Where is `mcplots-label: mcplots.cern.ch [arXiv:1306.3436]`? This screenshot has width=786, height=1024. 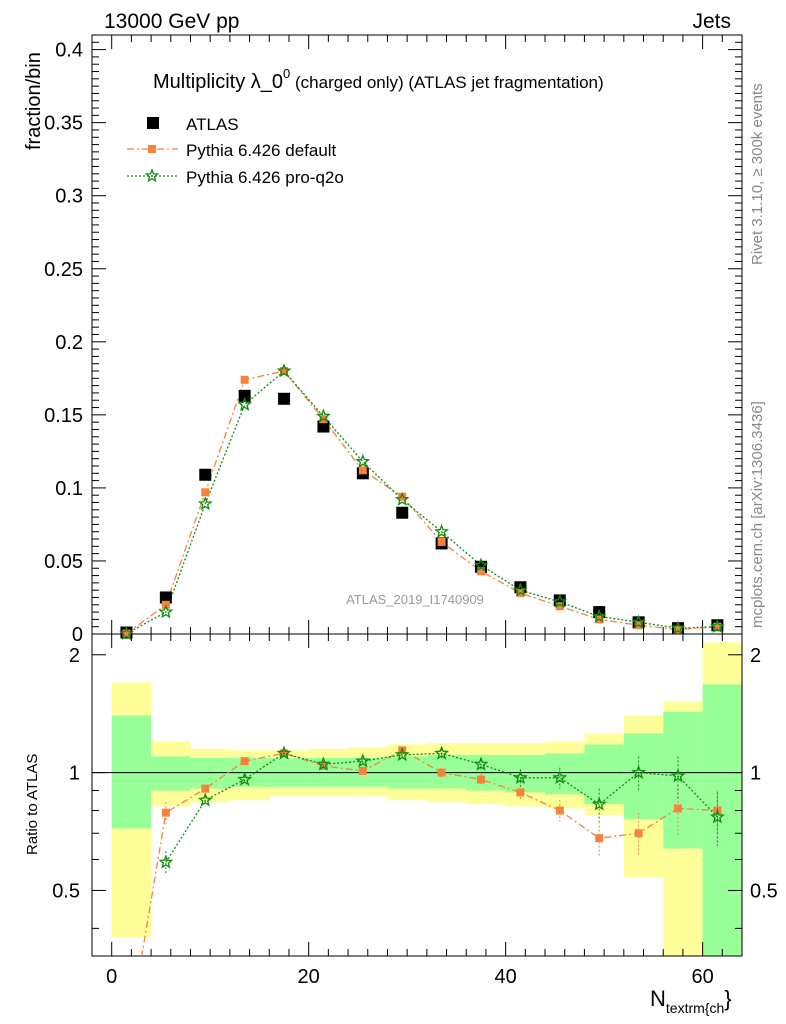
mcplots-label: mcplots.cern.ch [arXiv:1306.3436] is located at coordinates (757, 514).